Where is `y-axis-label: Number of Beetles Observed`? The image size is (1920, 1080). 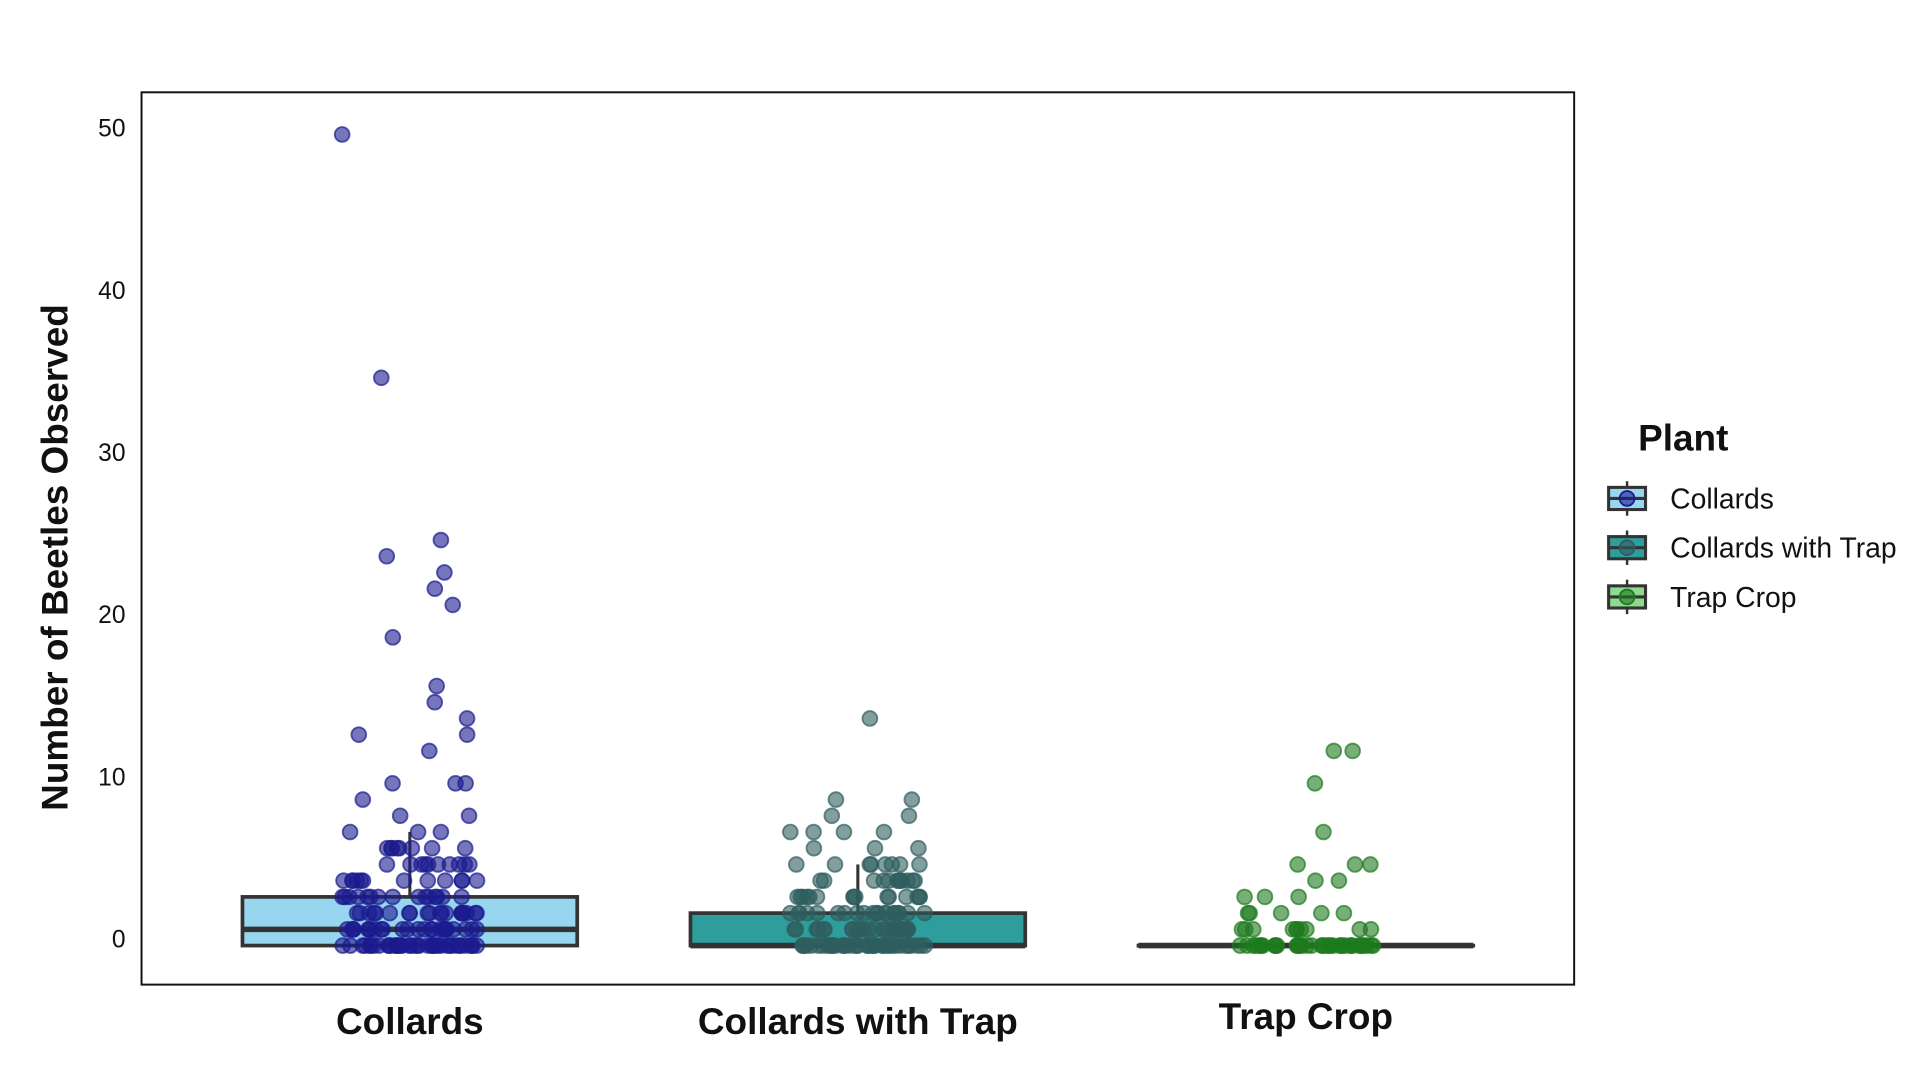 y-axis-label: Number of Beetles Observed is located at coordinates (55, 557).